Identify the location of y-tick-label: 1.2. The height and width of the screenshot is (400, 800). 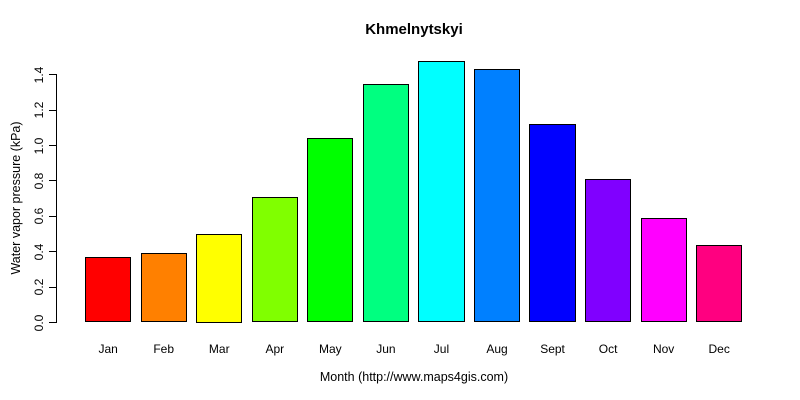
(39, 110).